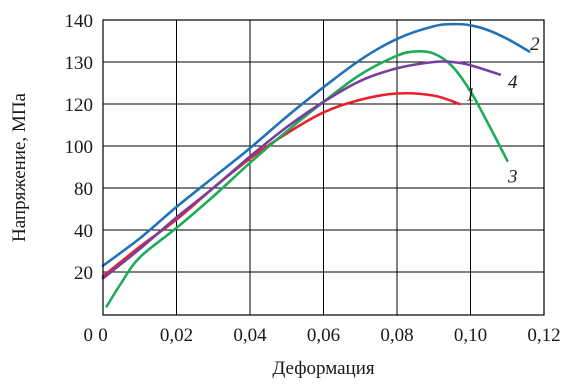 This screenshot has height=385, width=569. What do you see at coordinates (503, 110) in the screenshot?
I see `curve-labels: 1 2 3 4` at bounding box center [503, 110].